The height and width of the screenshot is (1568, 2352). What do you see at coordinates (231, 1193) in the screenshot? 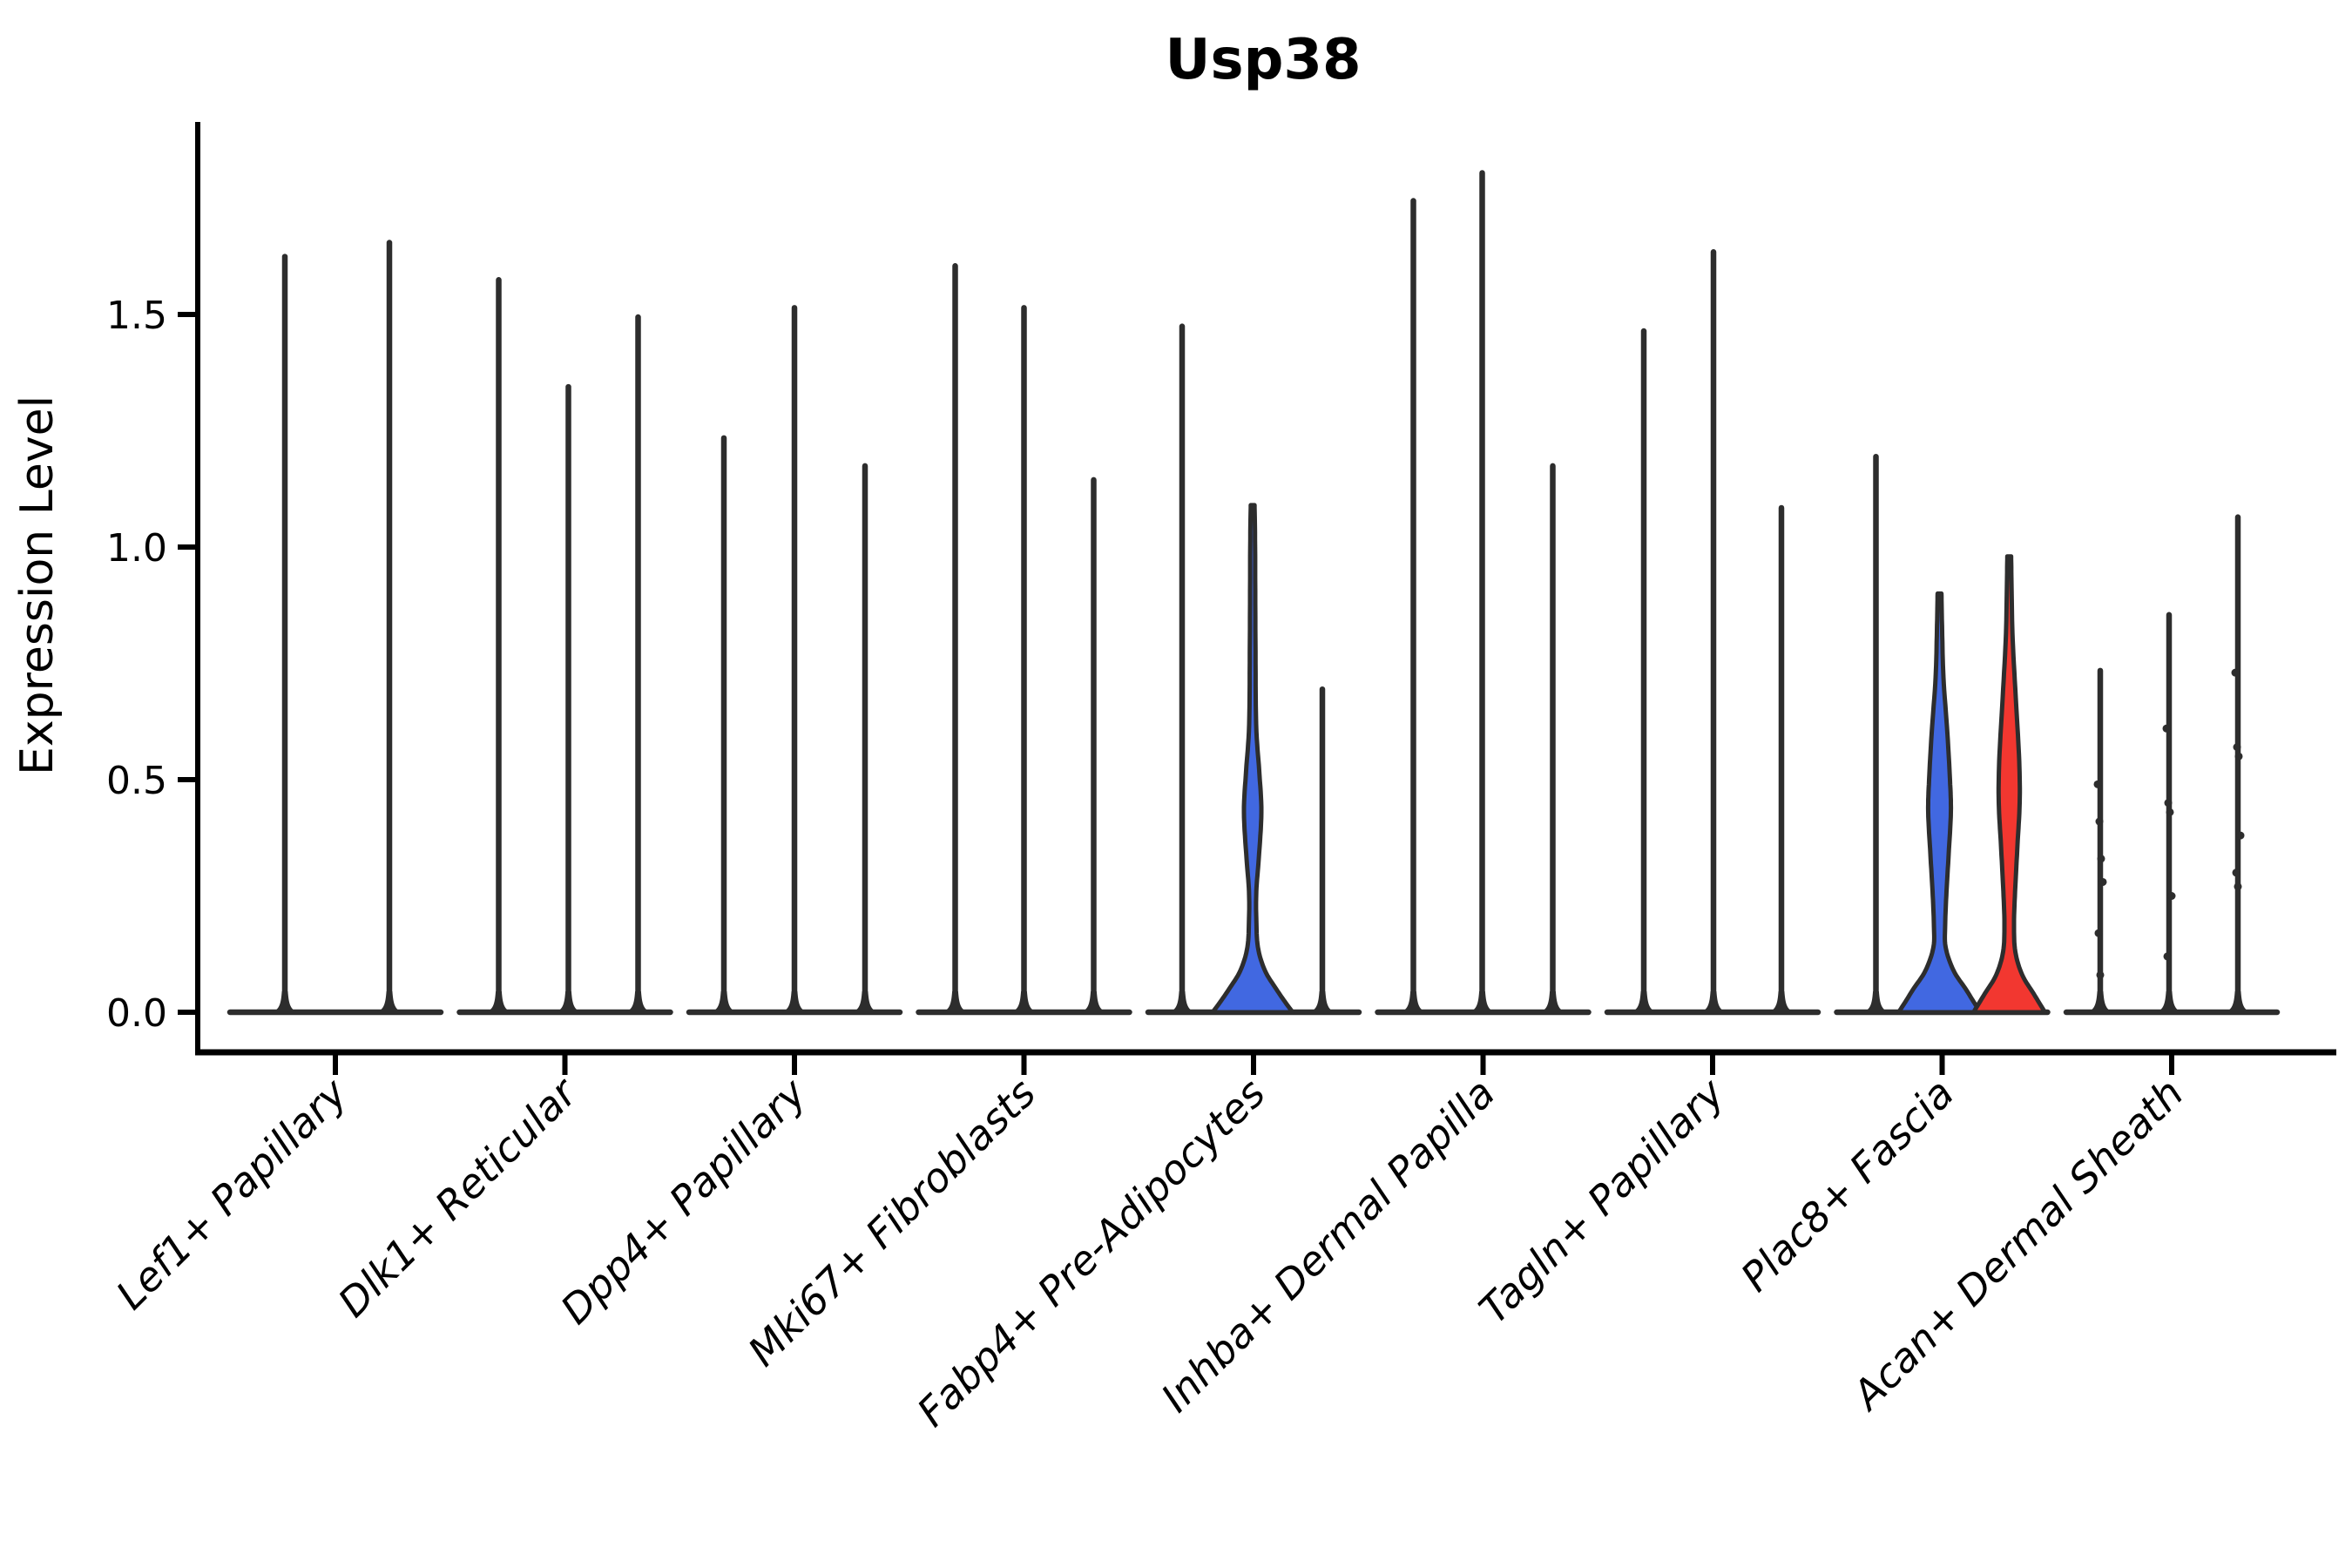
I see `x-tick-label: Lef1+ Papillary` at bounding box center [231, 1193].